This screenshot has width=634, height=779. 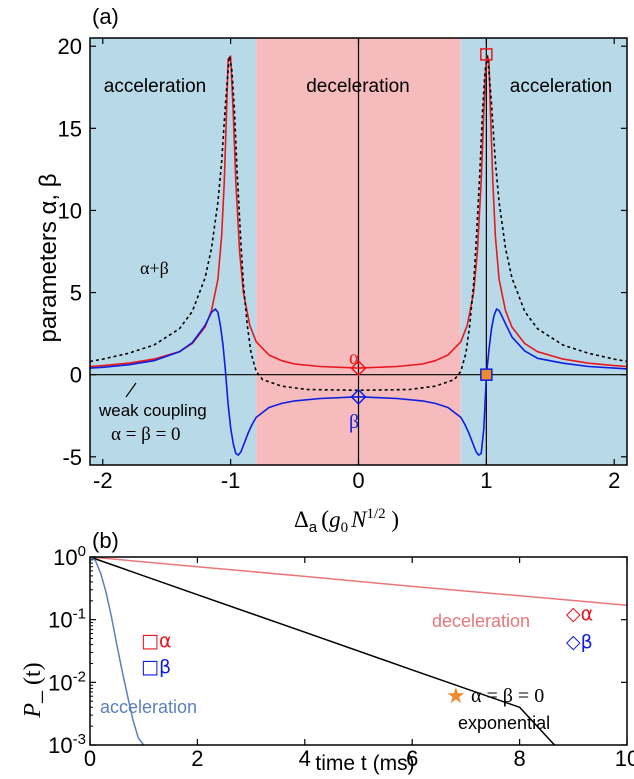 What do you see at coordinates (156, 641) in the screenshot?
I see `legend-square-alpha: □α` at bounding box center [156, 641].